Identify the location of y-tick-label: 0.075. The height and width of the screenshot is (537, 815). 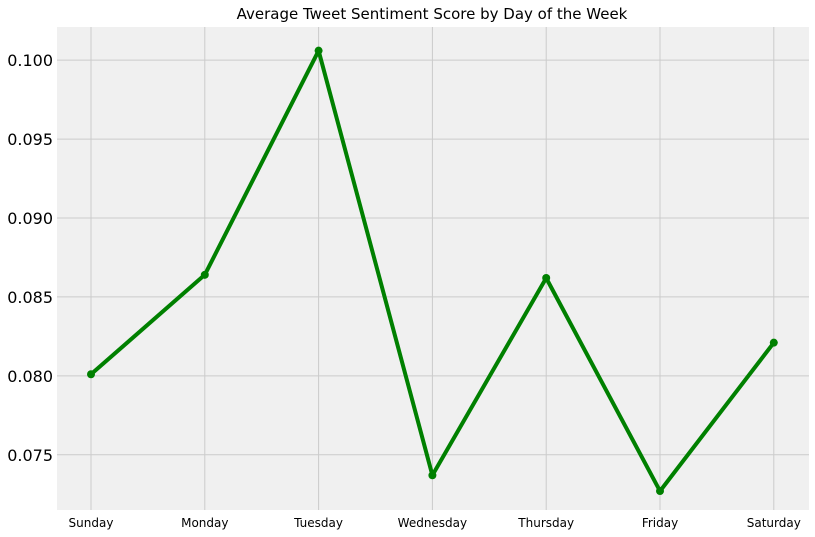
(30, 455).